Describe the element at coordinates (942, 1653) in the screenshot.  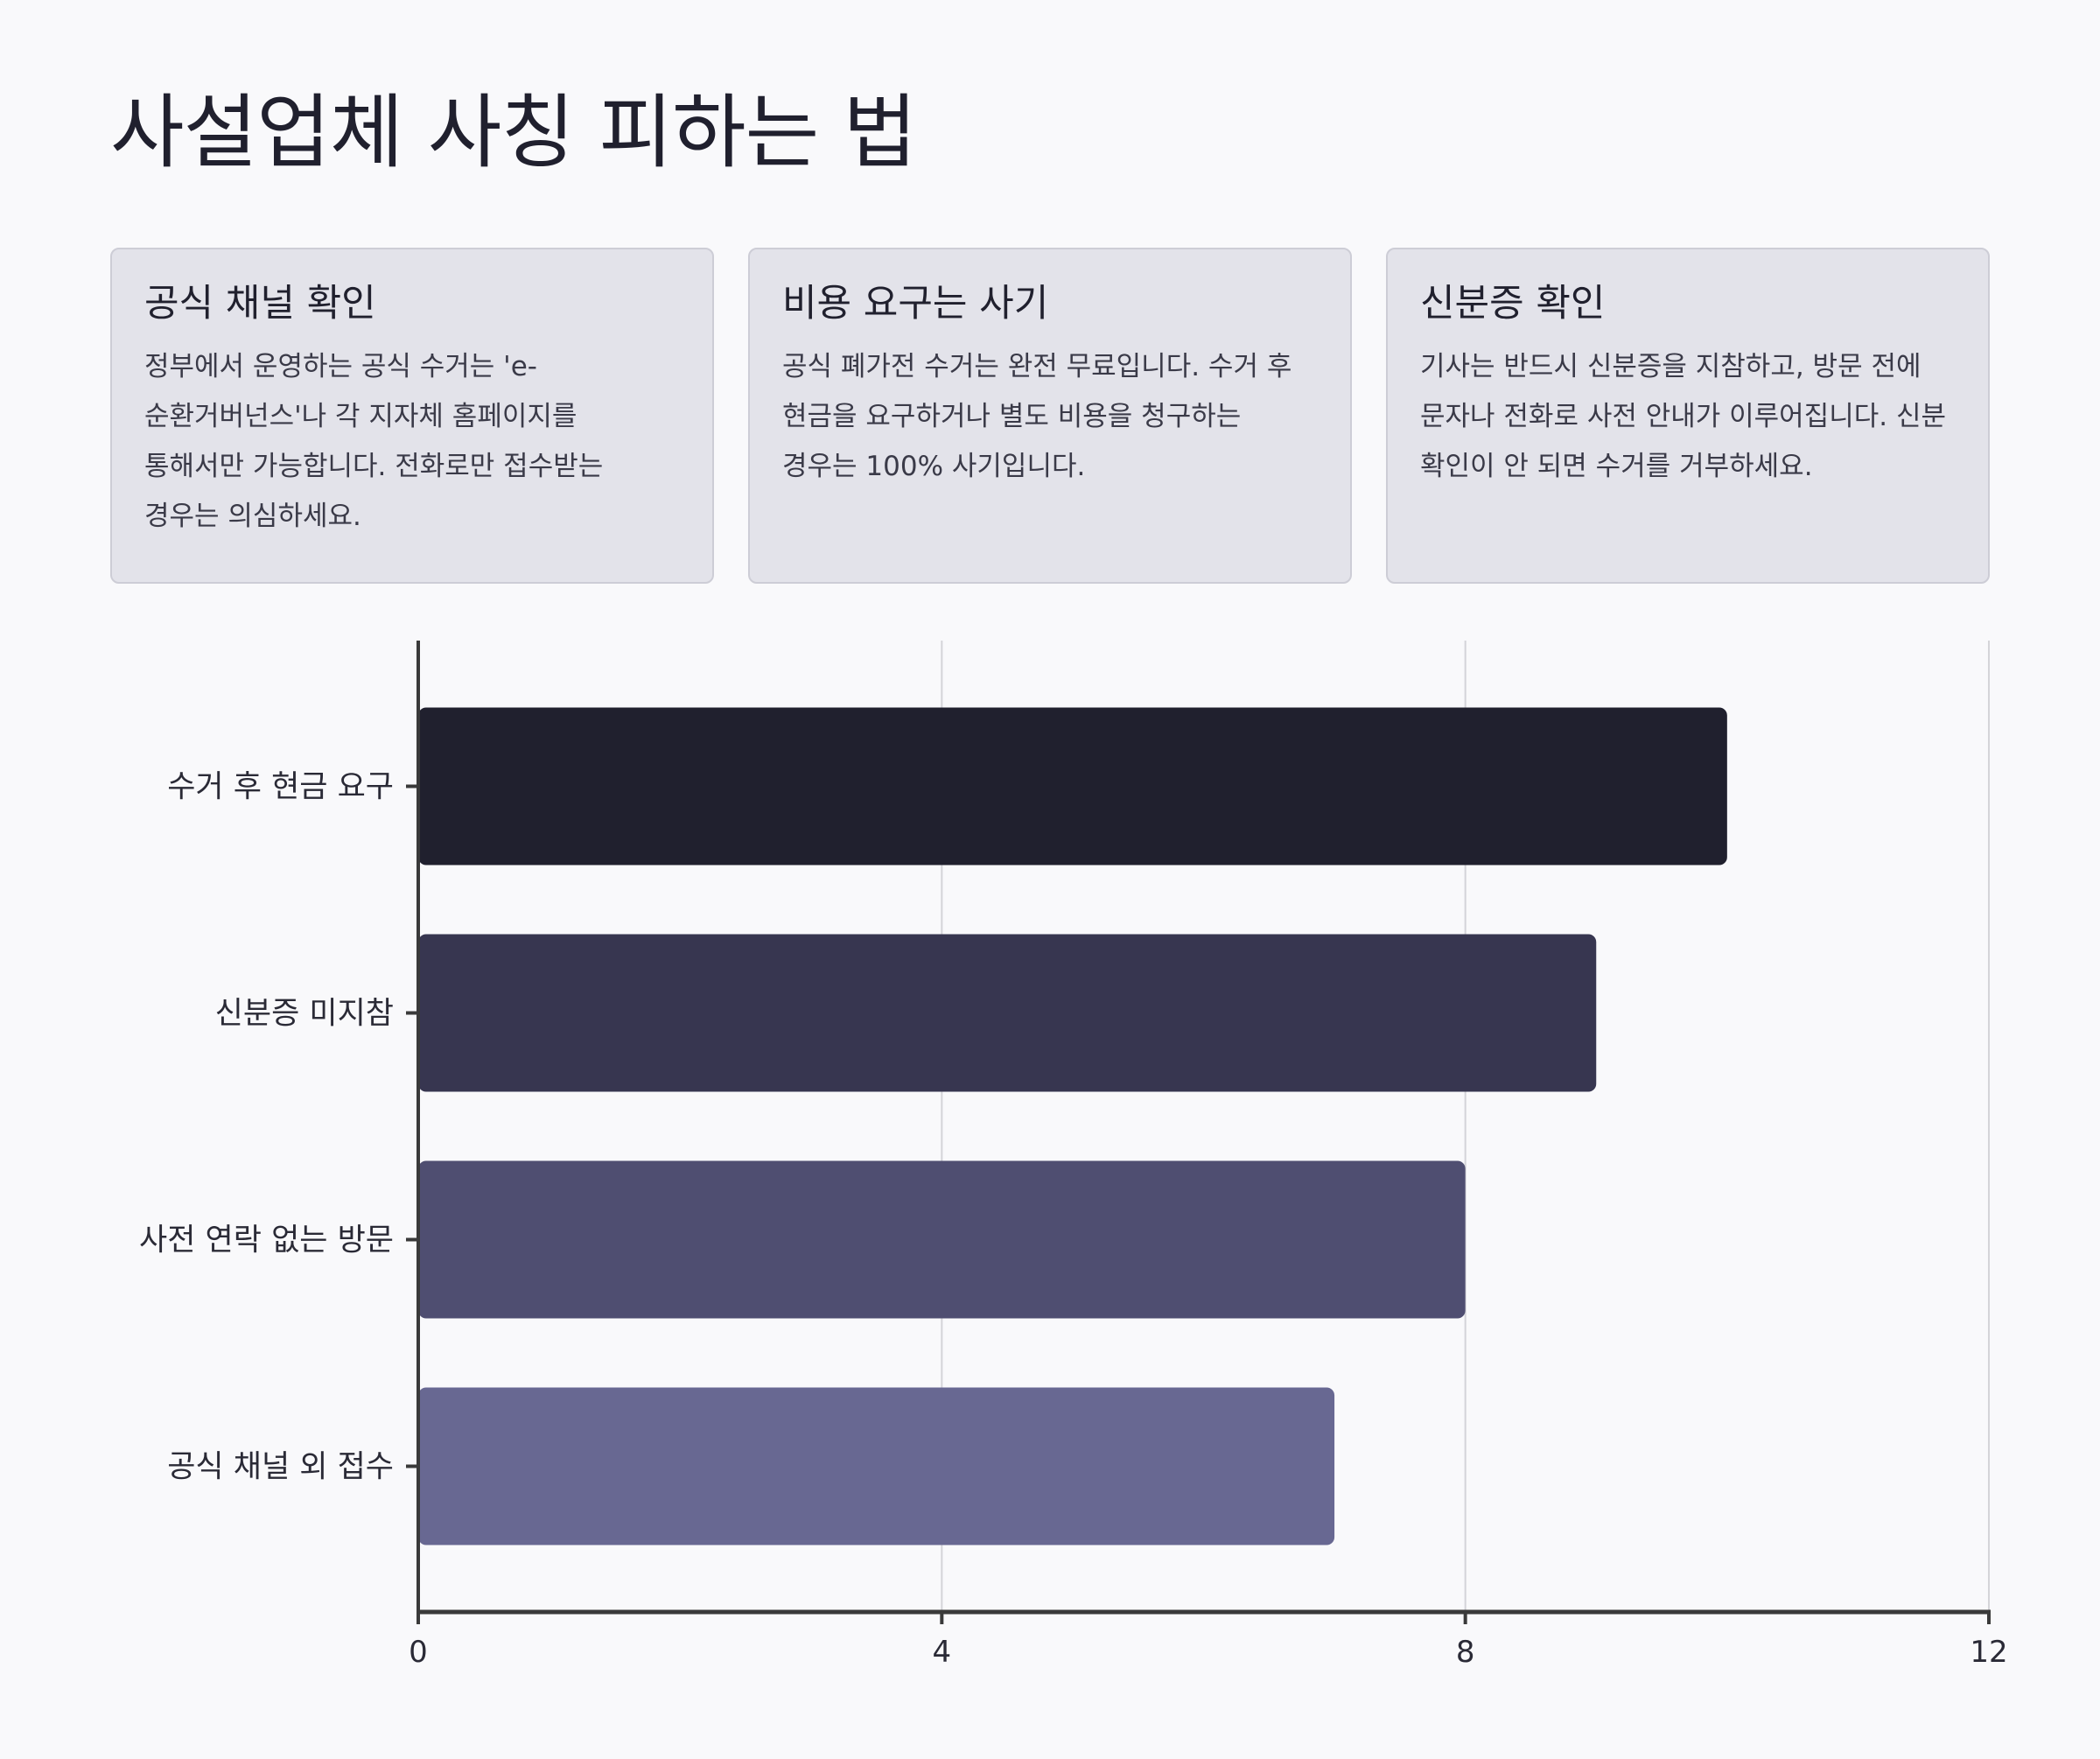
I see `x-tick-label: 4` at that location.